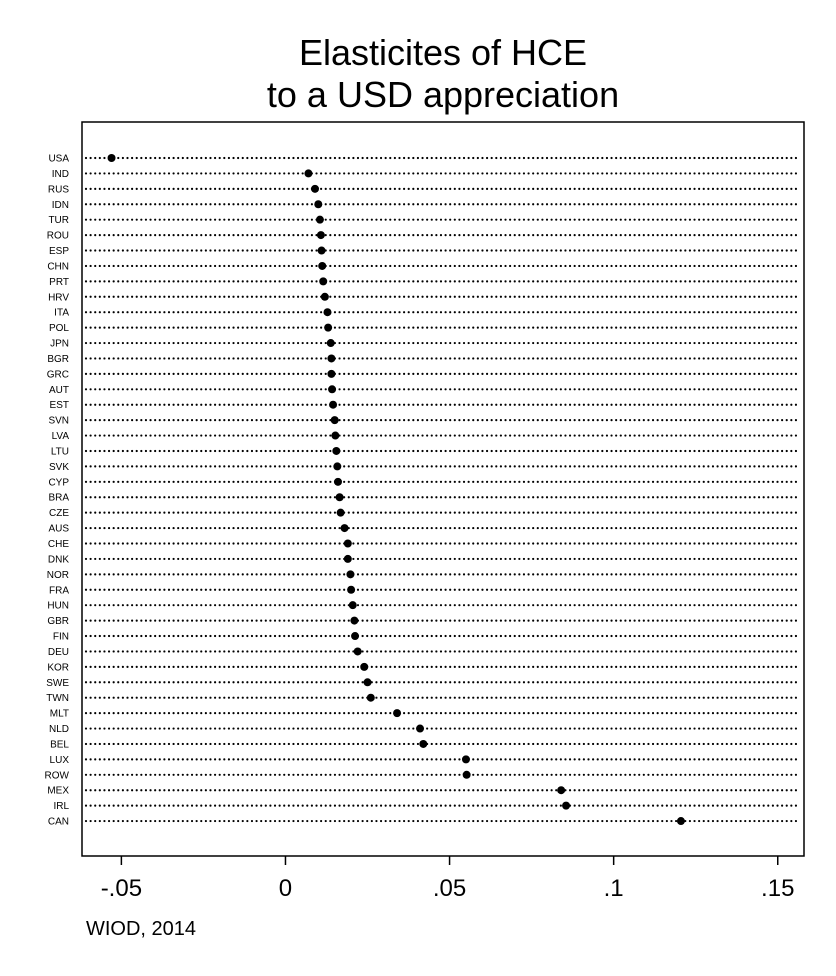 This screenshot has height=976, width=836. I want to click on category-label: GRC, so click(58, 374).